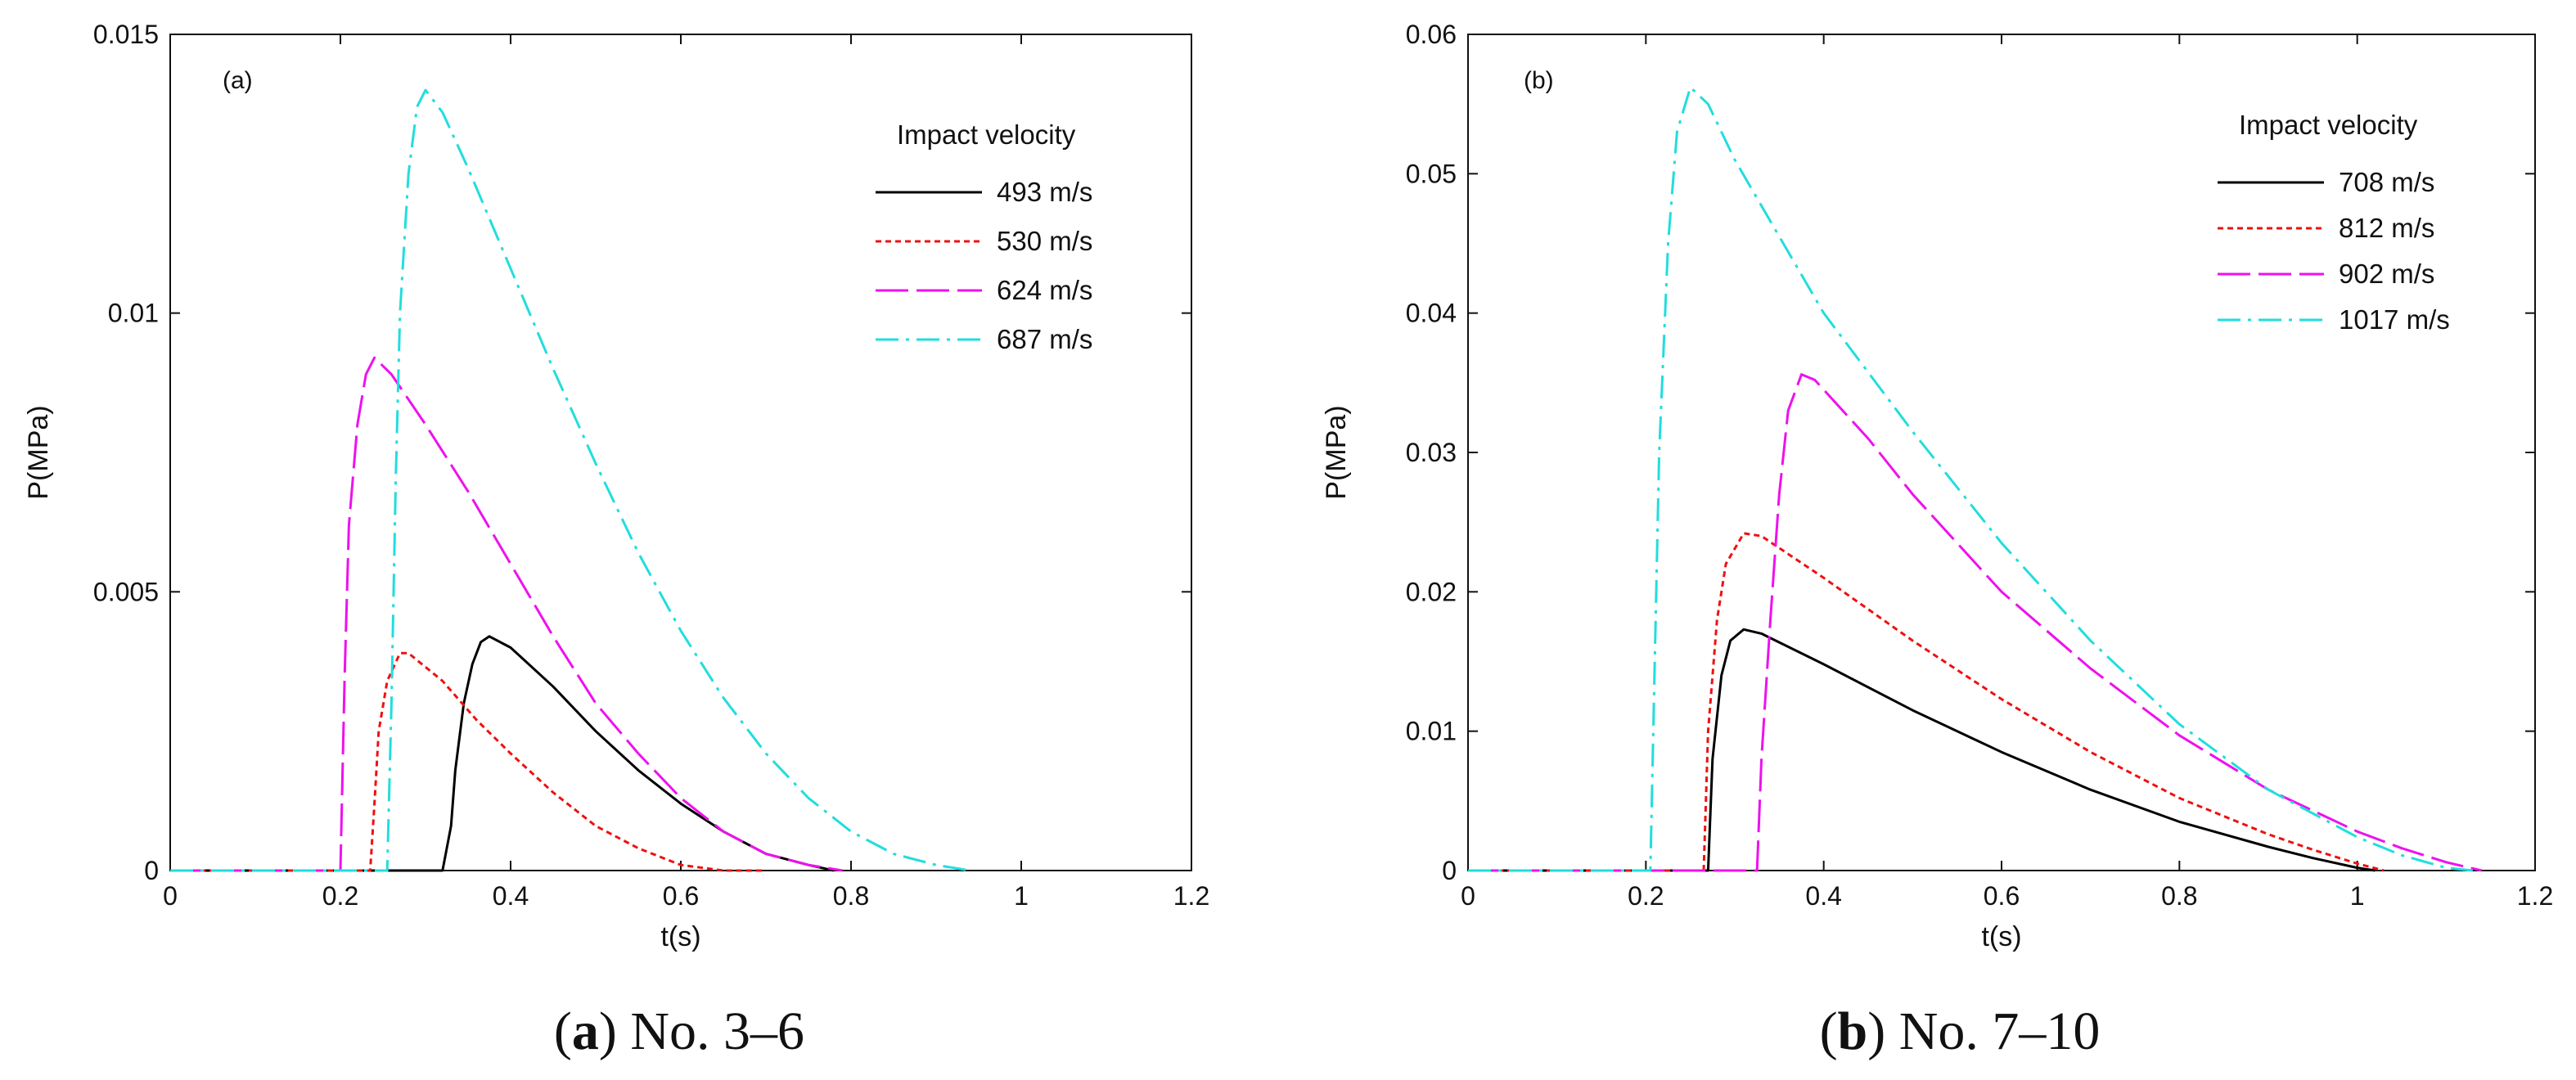  Describe the element at coordinates (1044, 339) in the screenshot. I see `legend-entry: 687 m/s` at that location.